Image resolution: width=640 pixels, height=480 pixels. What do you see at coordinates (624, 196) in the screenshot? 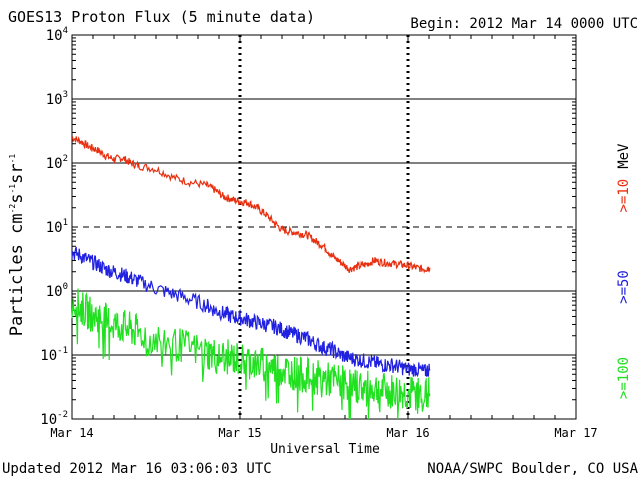
I see `legend-10mev: >=10` at bounding box center [624, 196].